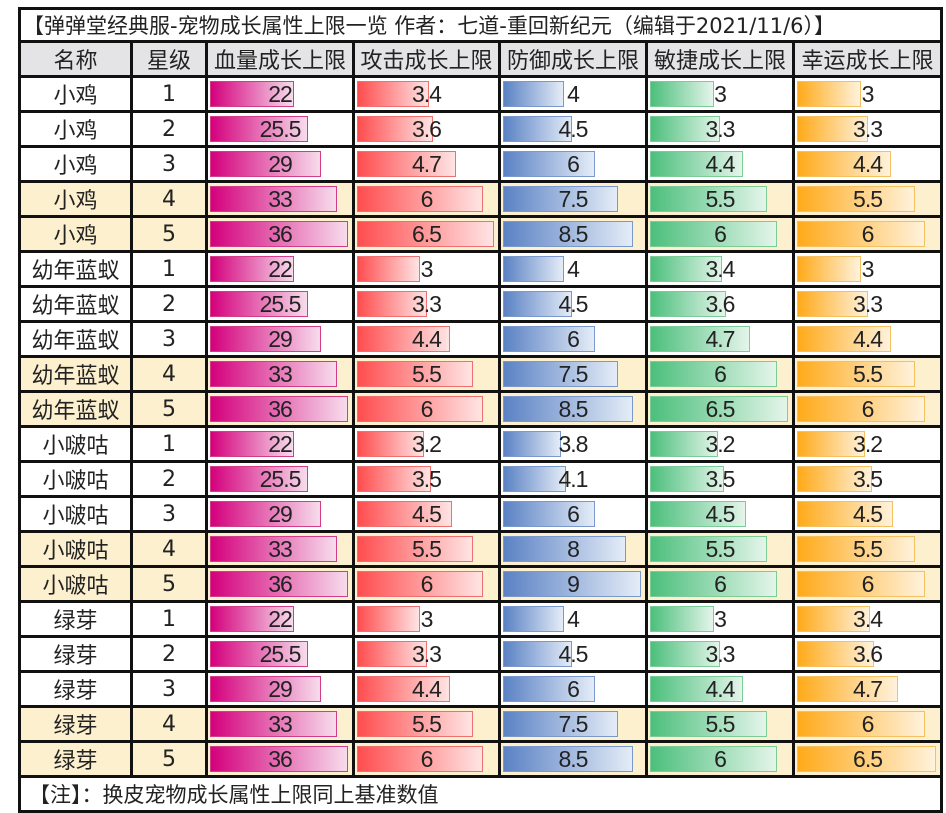 Image resolution: width=946 pixels, height=813 pixels. I want to click on cell-defense: 8.5, so click(573, 759).